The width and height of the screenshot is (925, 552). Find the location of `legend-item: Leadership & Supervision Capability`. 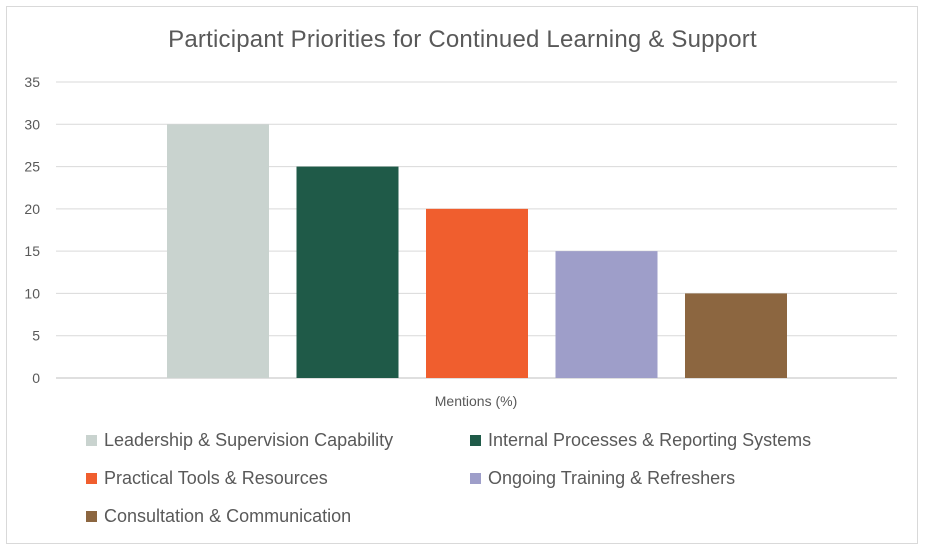

legend-item: Leadership & Supervision Capability is located at coordinates (239, 440).